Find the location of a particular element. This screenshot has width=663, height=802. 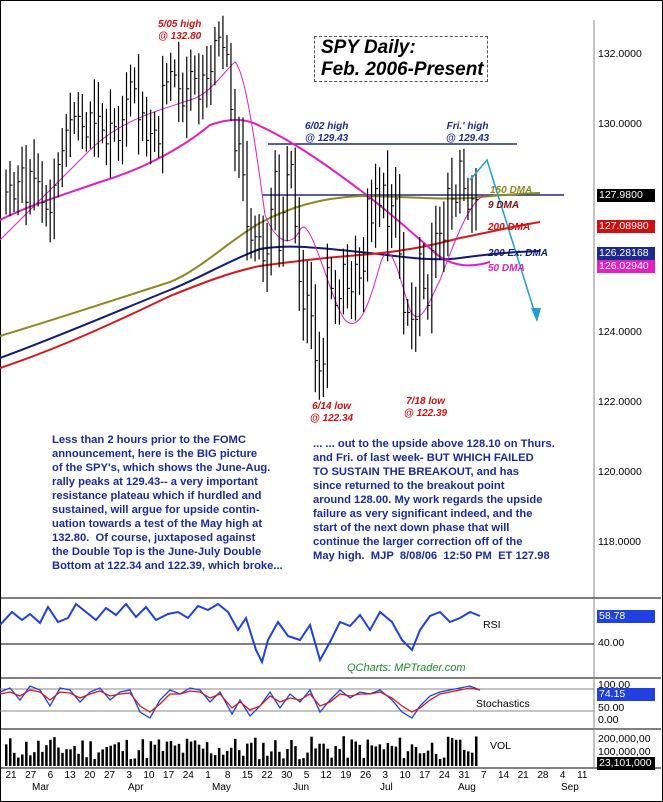

rsi-label: RSI is located at coordinates (492, 625).